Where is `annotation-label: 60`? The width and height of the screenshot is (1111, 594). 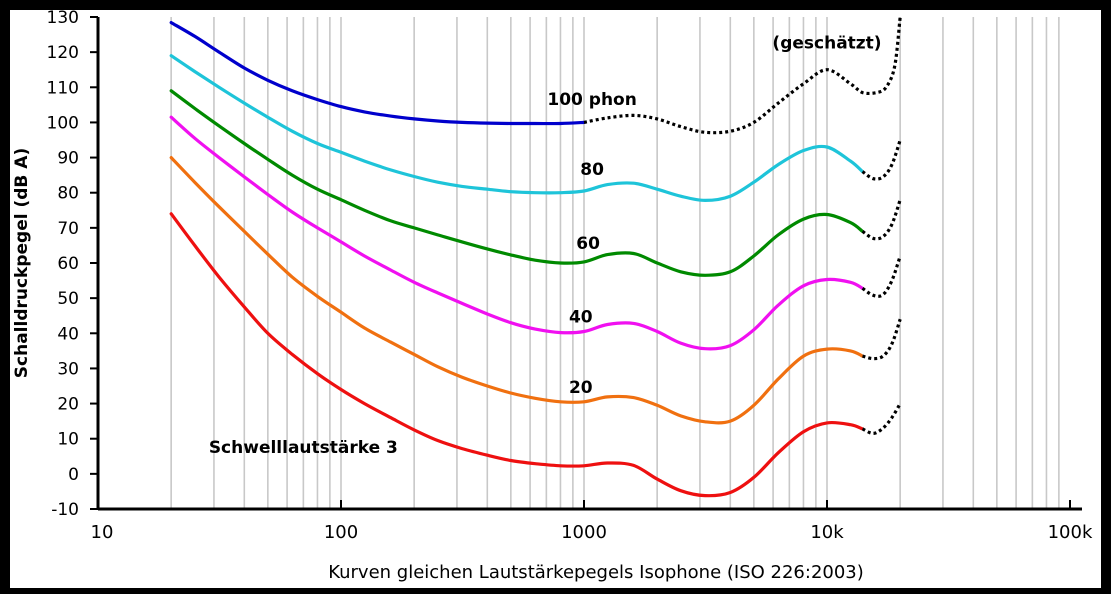 annotation-label: 60 is located at coordinates (588, 244).